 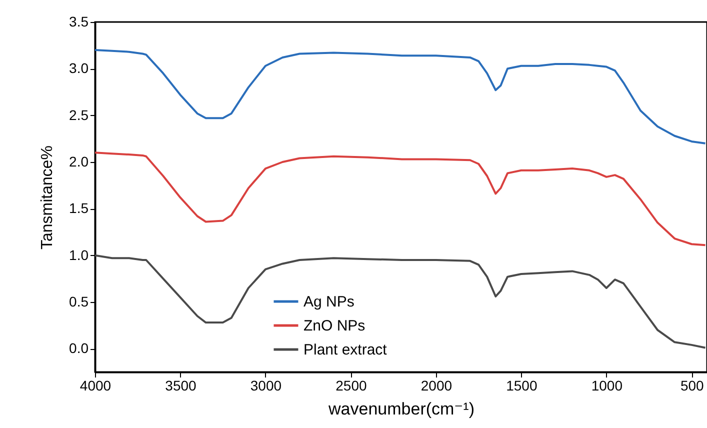 I want to click on y-tick-label: 0.0, so click(x=79, y=348).